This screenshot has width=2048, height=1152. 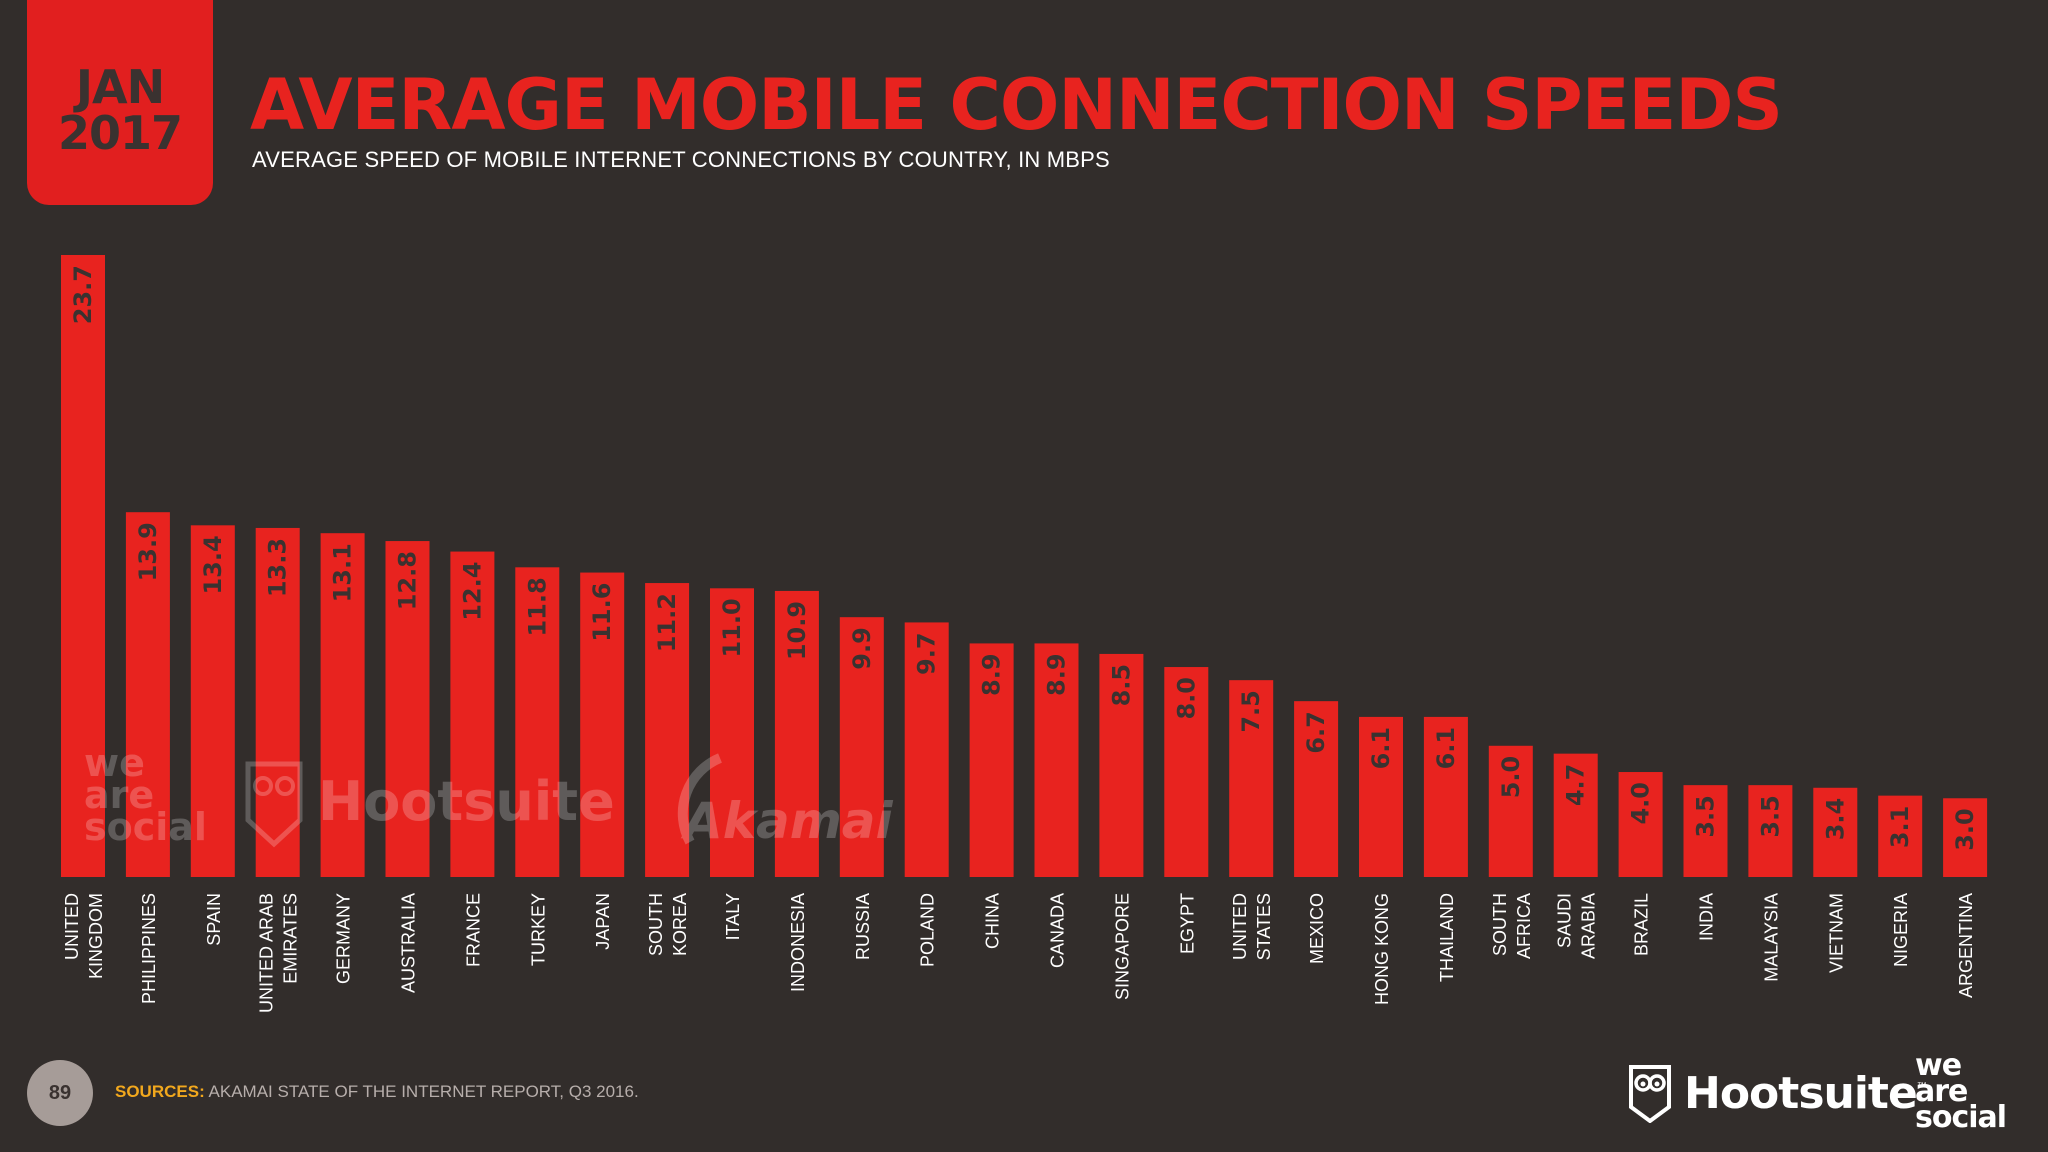 I want to click on bar-argentina, so click(x=1965, y=837).